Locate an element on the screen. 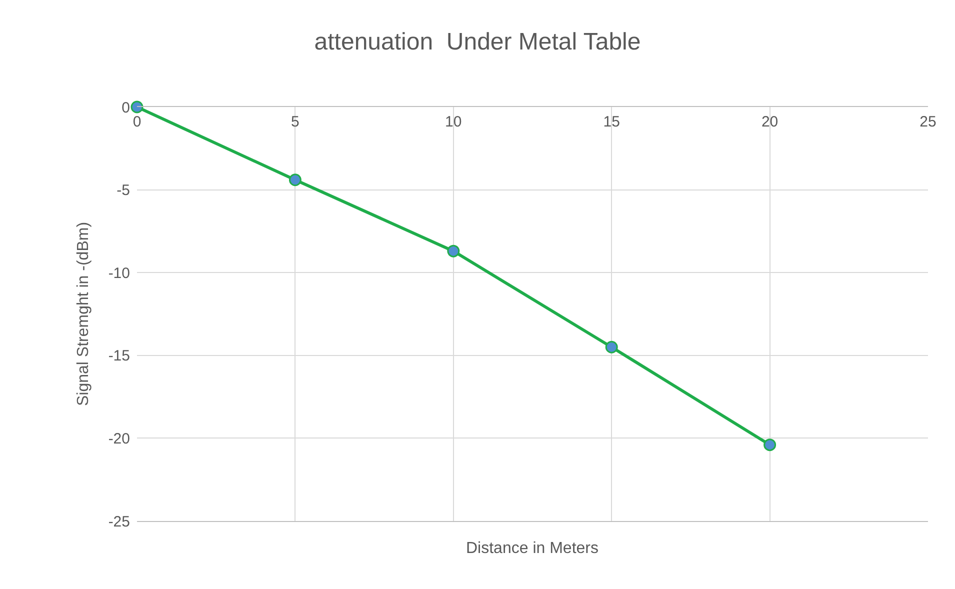  x-tick-label: 25 is located at coordinates (928, 122).